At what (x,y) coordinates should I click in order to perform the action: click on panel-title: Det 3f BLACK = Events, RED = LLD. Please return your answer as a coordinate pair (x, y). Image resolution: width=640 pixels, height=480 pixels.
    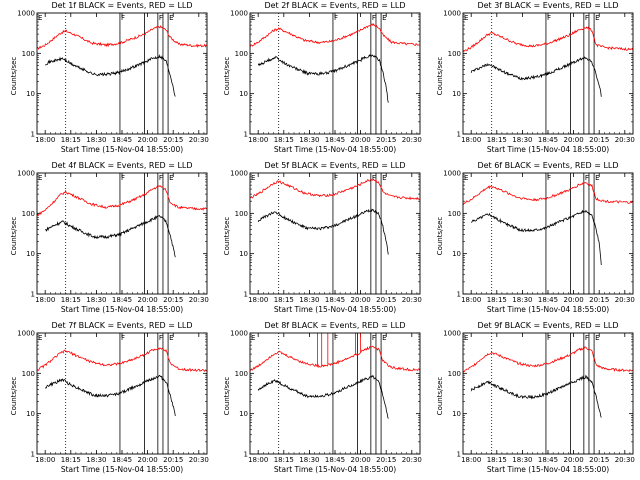
    Looking at the image, I should click on (548, 5).